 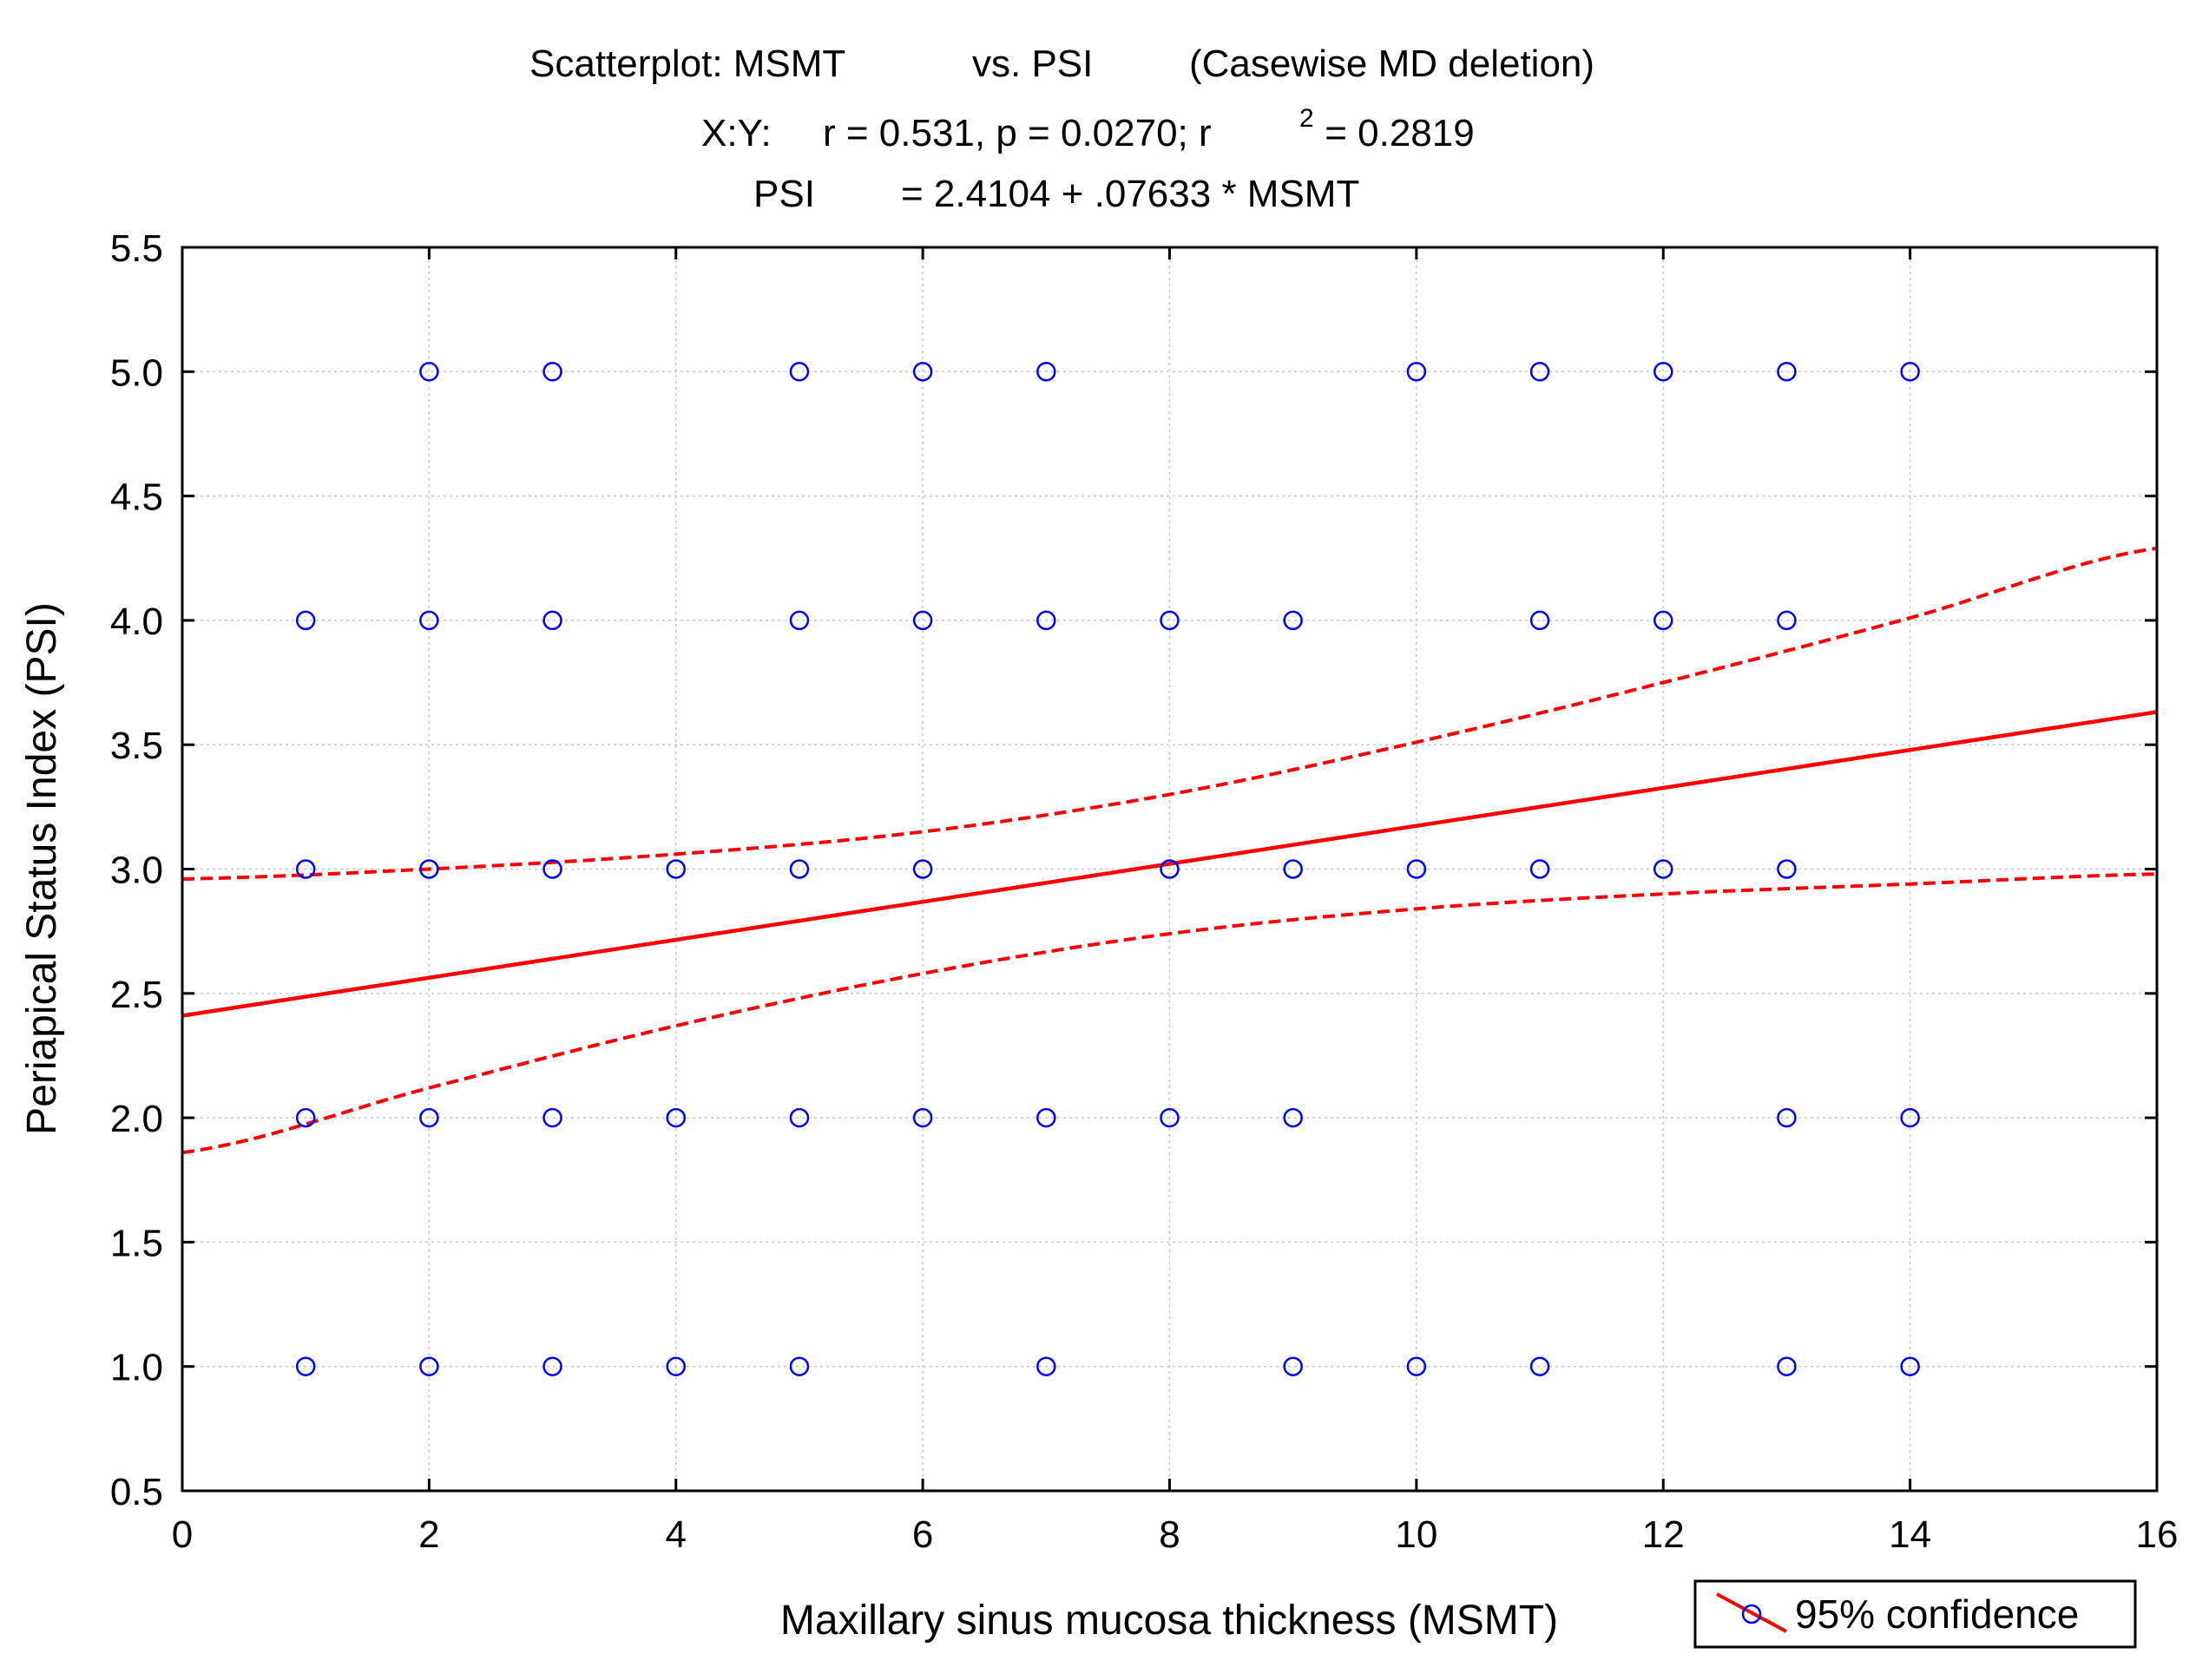 What do you see at coordinates (1663, 1534) in the screenshot?
I see `x-tick-label-6: 12` at bounding box center [1663, 1534].